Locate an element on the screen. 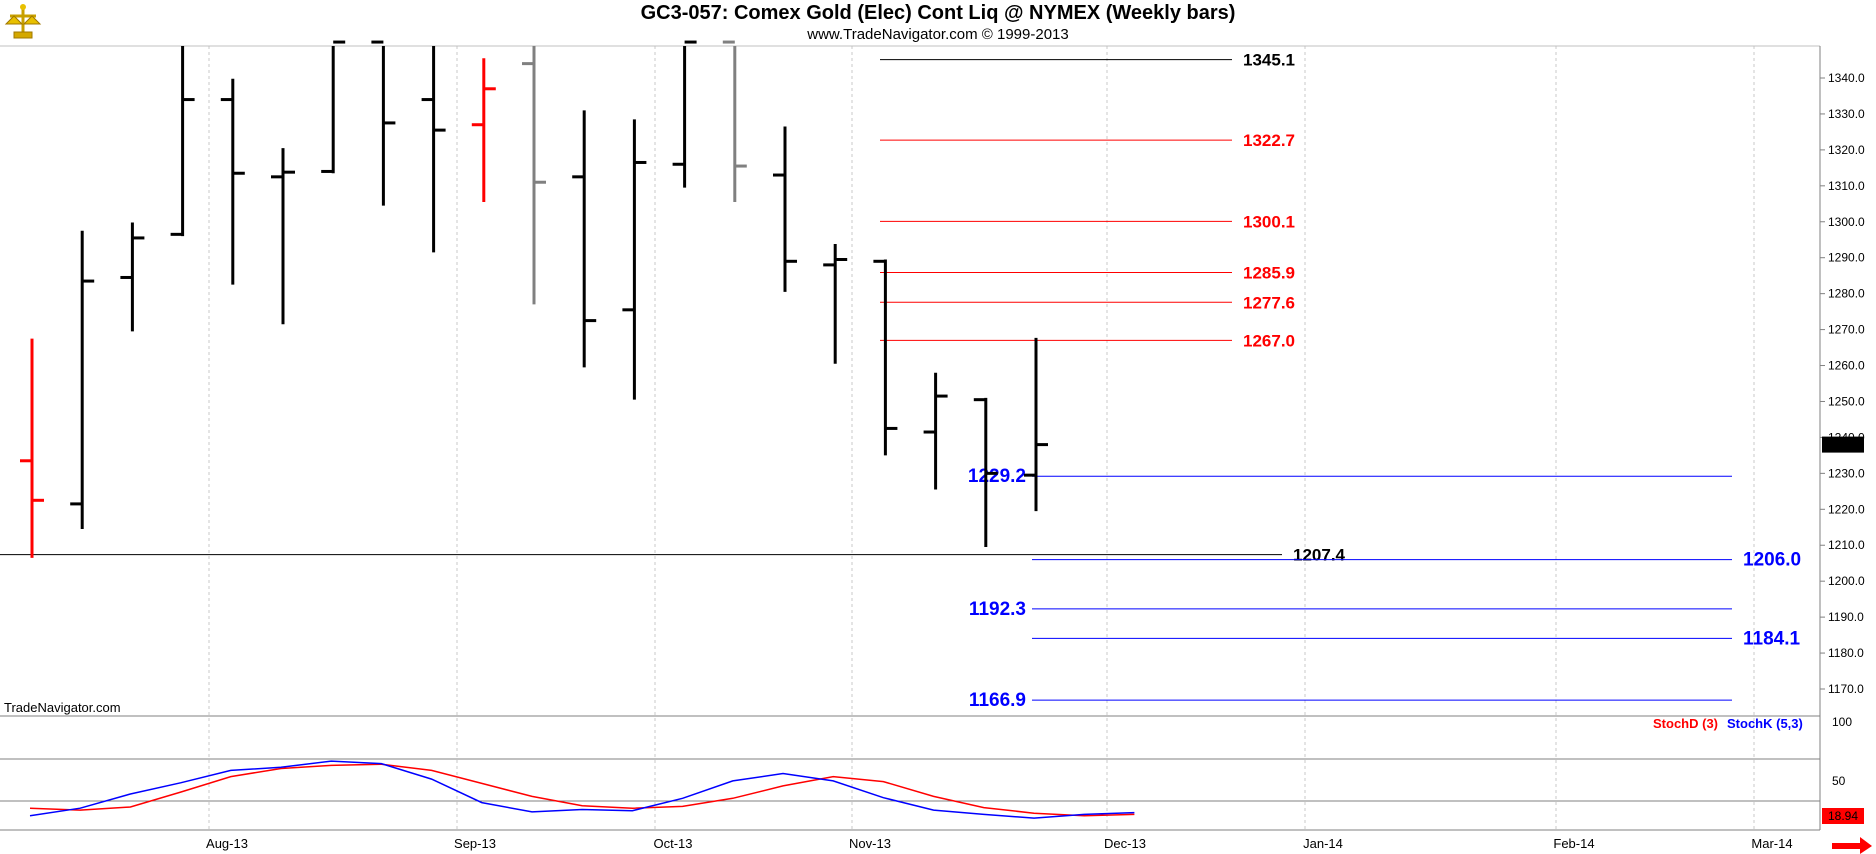  legend-stochd: StochD (3) is located at coordinates (1685, 723).